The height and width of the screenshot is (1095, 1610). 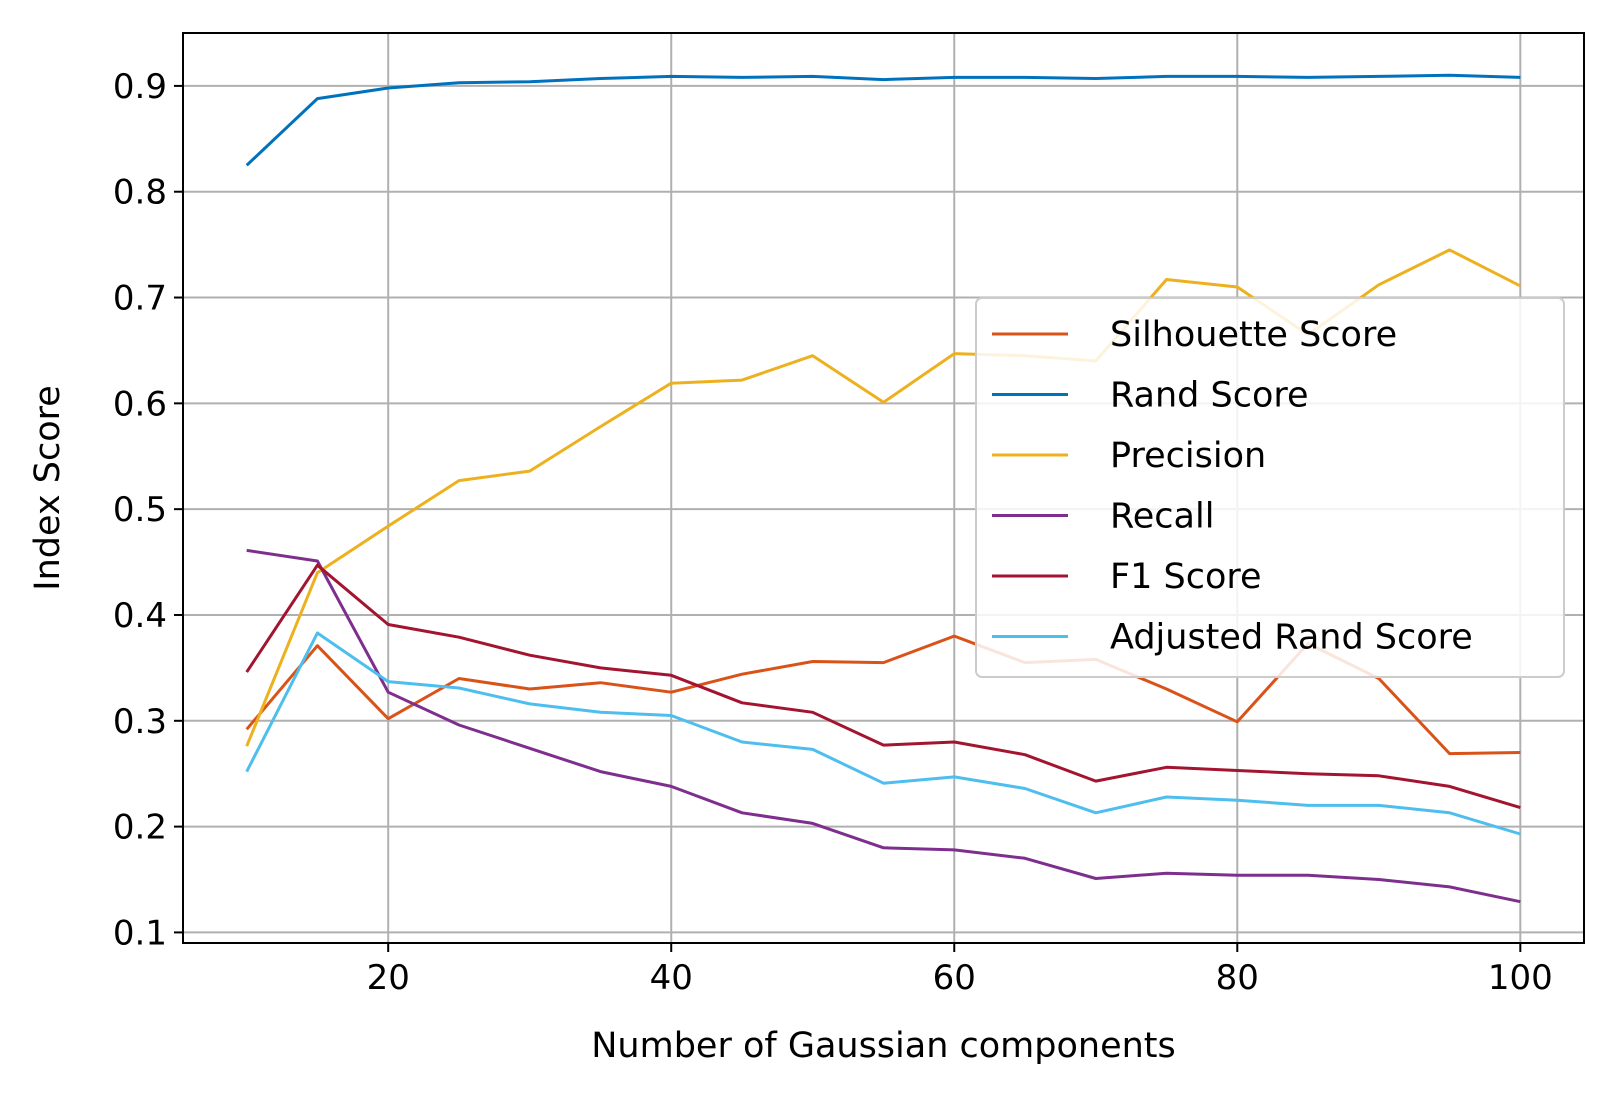 I want to click on y-tick-label: 0.8, so click(x=140, y=193).